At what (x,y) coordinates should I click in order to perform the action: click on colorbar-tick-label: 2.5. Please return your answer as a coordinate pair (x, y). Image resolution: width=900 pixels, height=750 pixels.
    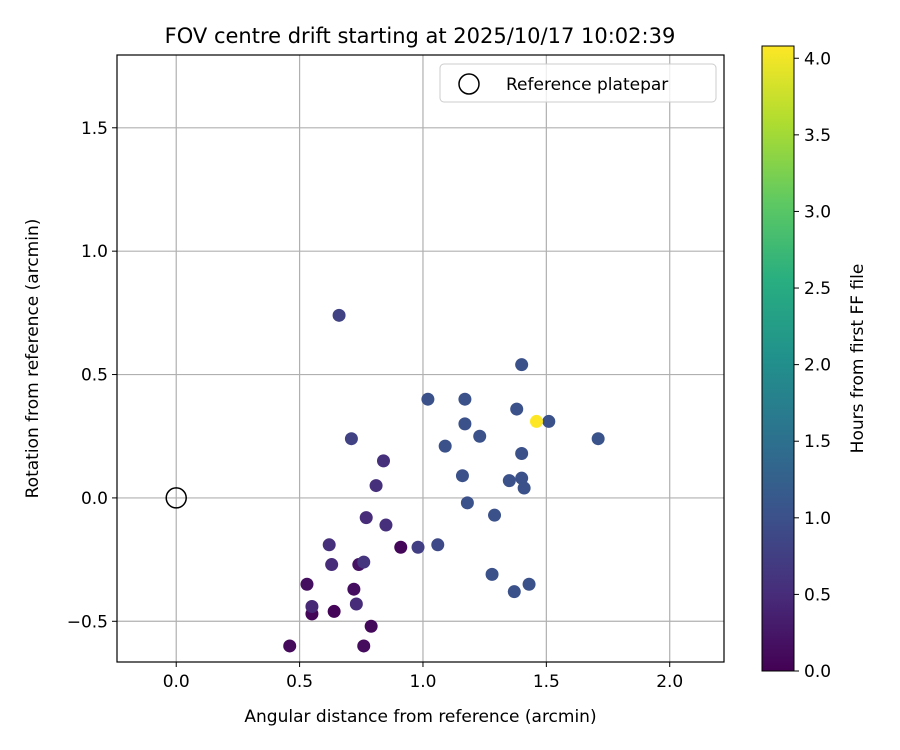
    Looking at the image, I should click on (817, 289).